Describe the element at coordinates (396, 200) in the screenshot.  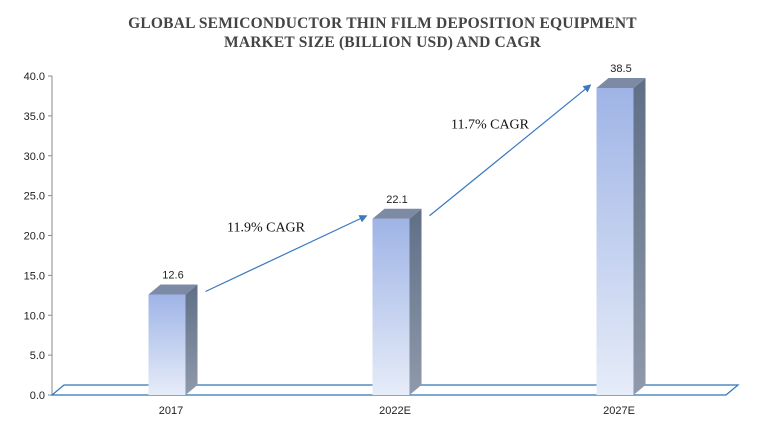
I see `data-label: 22.1` at that location.